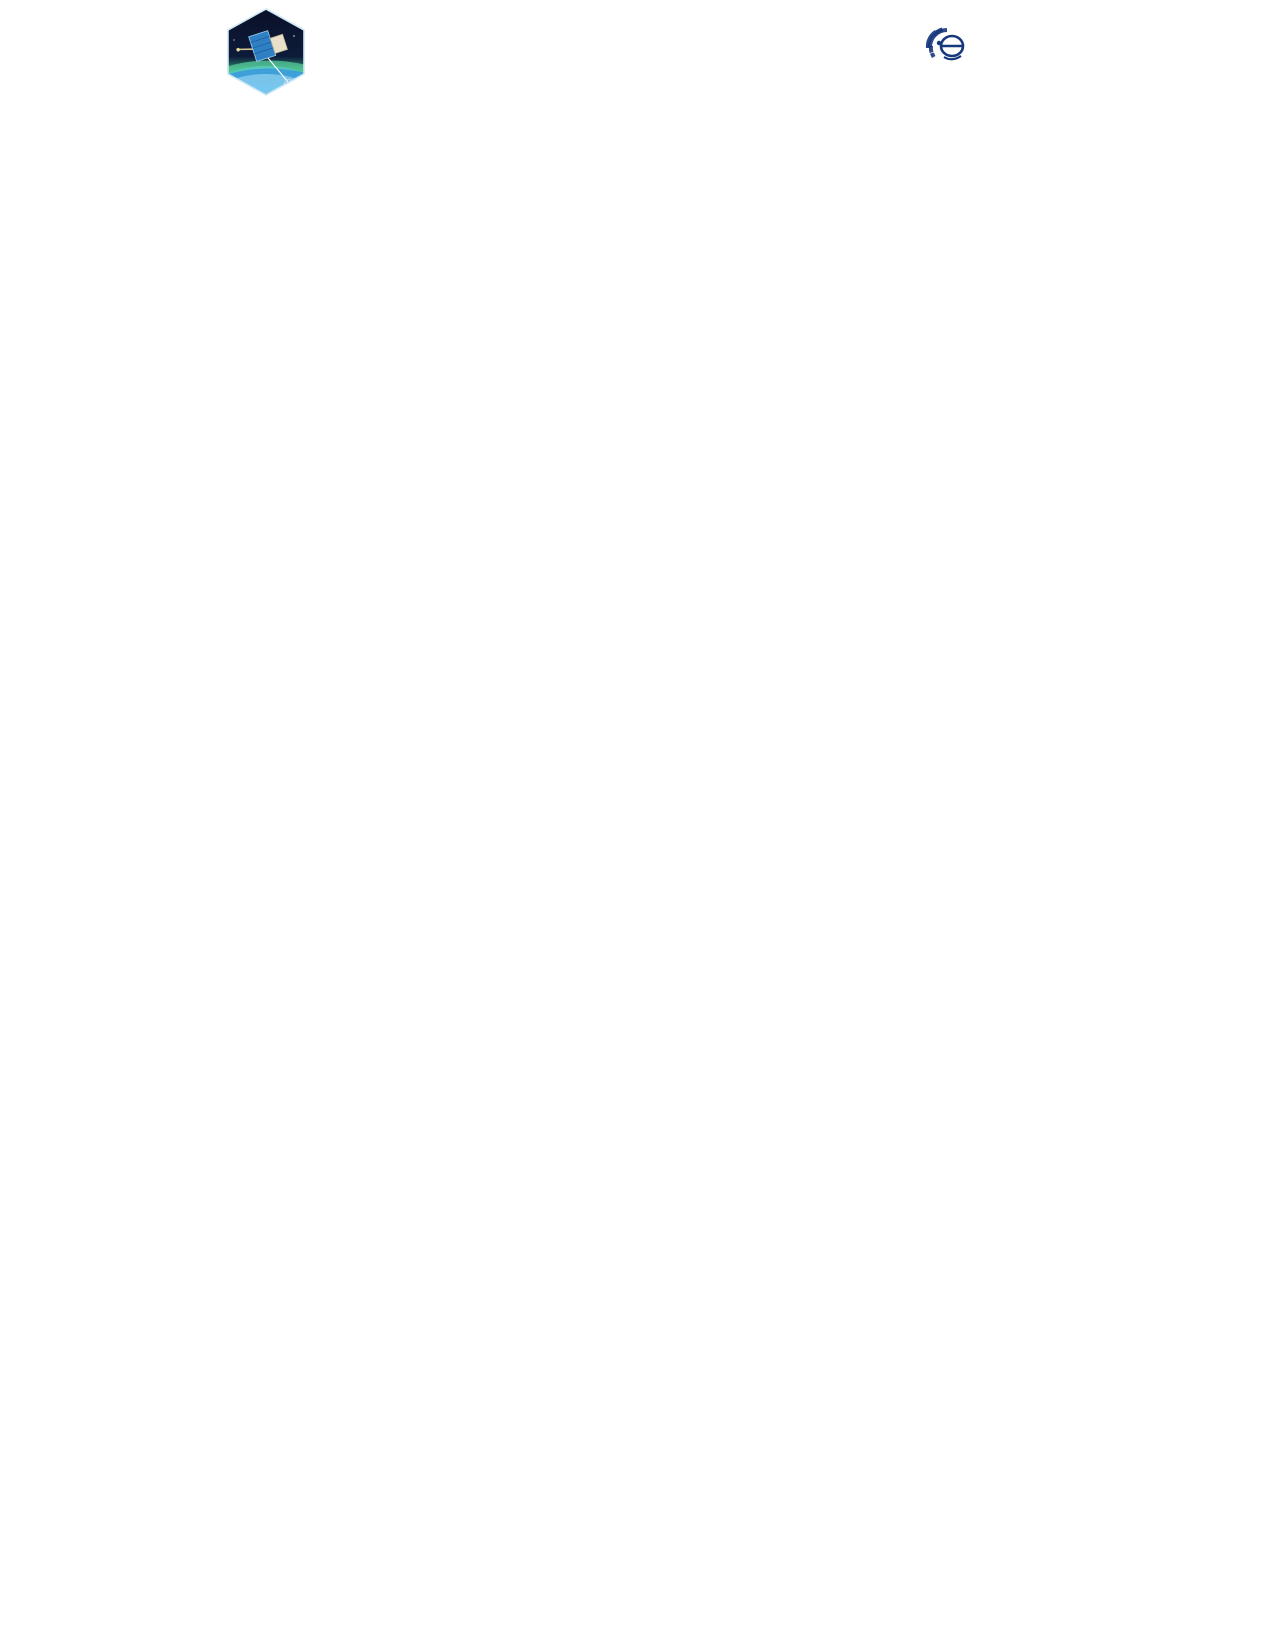 The width and height of the screenshot is (1275, 1650). Describe the element at coordinates (266, 52) in the screenshot. I see `cassiope-mission-logo: CASSIOPE` at that location.